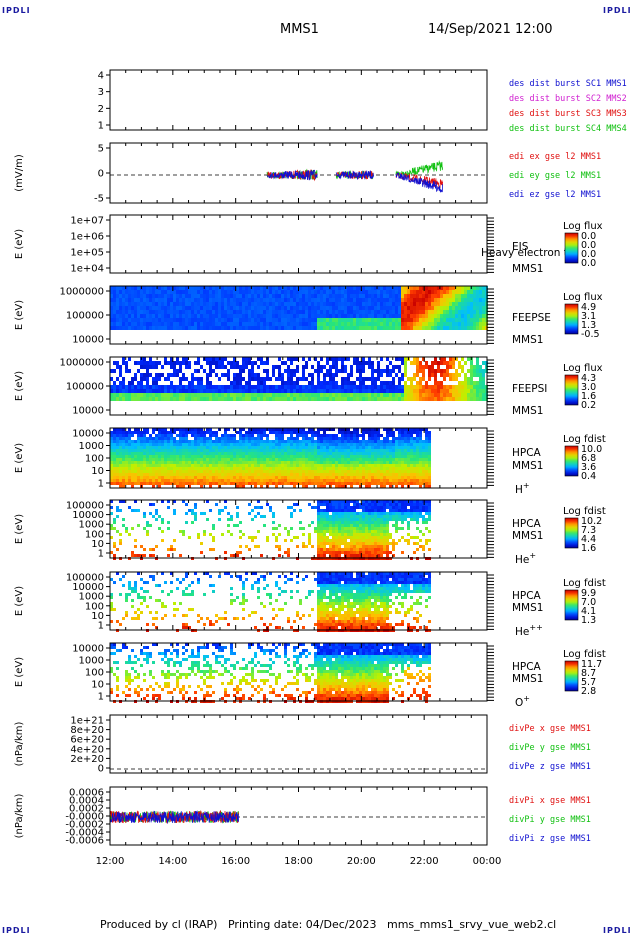 Image resolution: width=630 pixels, height=935 pixels. What do you see at coordinates (527, 269) in the screenshot?
I see `spacecraft-label: MMS1` at bounding box center [527, 269].